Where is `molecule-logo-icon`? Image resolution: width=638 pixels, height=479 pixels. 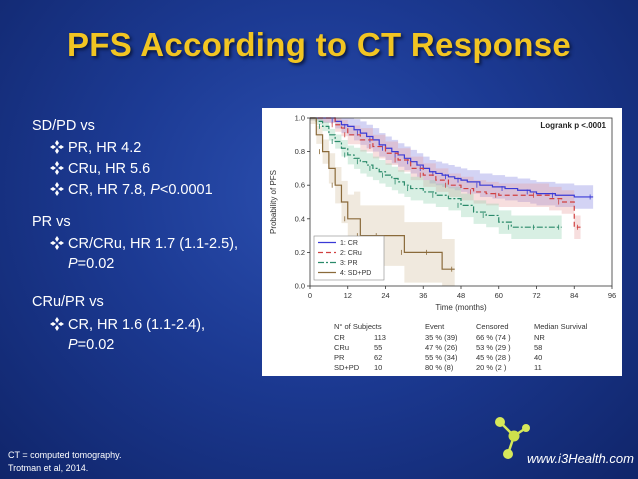 molecule-logo-icon is located at coordinates (512, 438).